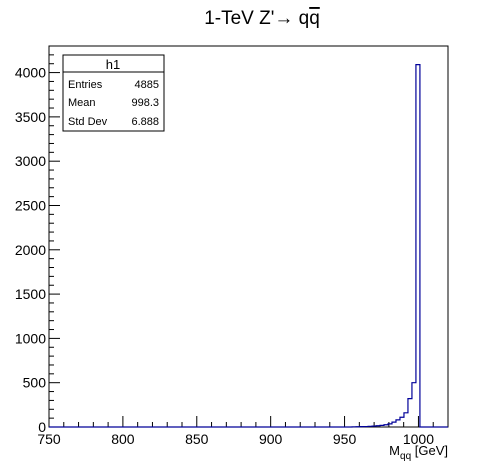 This screenshot has width=498, height=475. Describe the element at coordinates (271, 439) in the screenshot. I see `x-tick-label: 900` at that location.